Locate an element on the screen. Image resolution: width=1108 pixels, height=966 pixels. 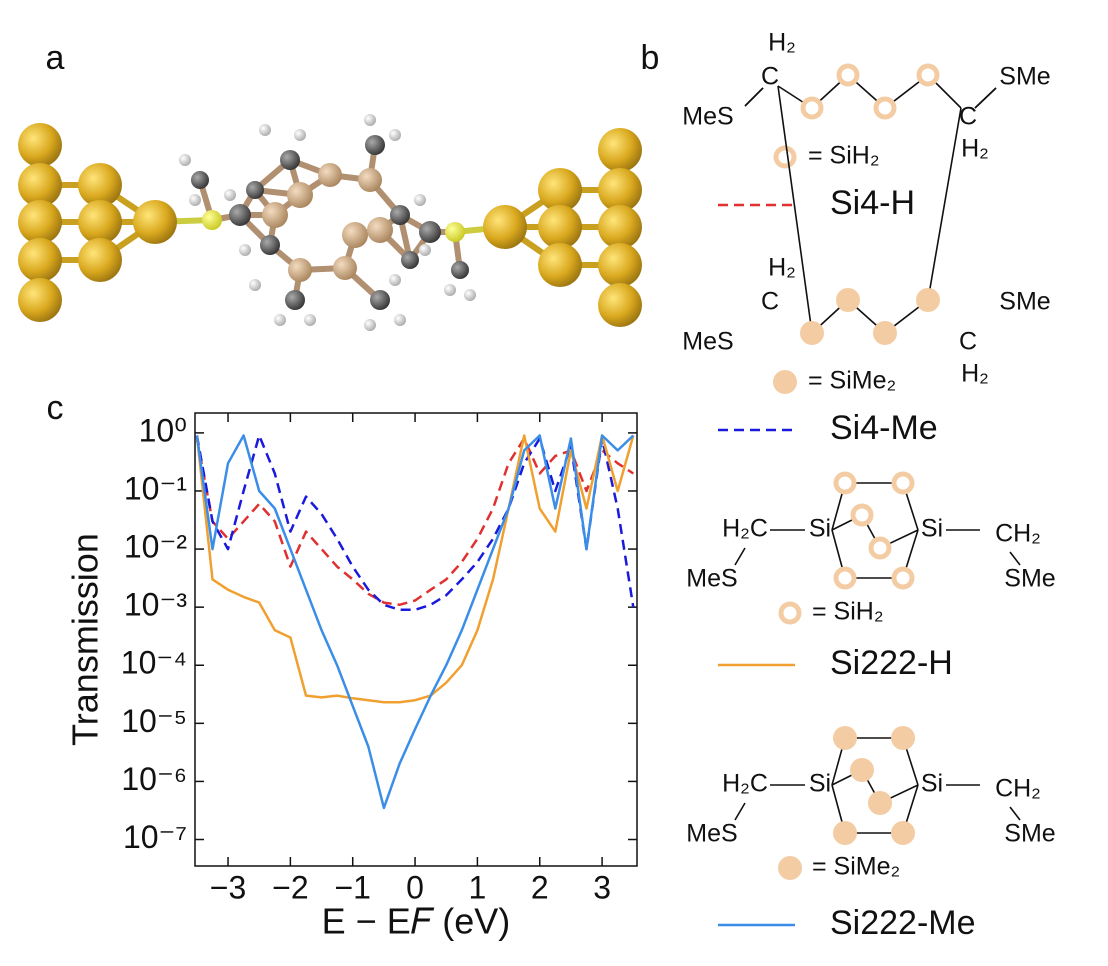
y-tick-label: 10⁰ is located at coordinates (163, 430).